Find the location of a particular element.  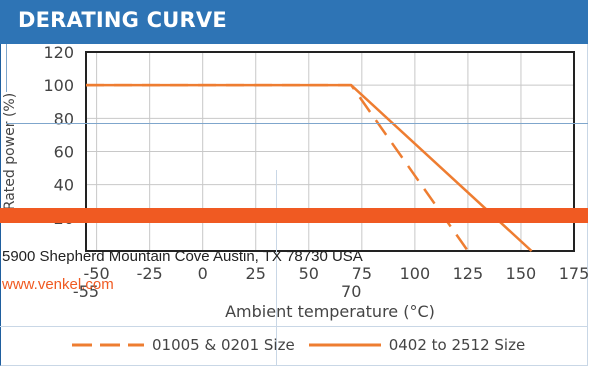

x-axis-title: Ambient temperature (°C) is located at coordinates (330, 311).